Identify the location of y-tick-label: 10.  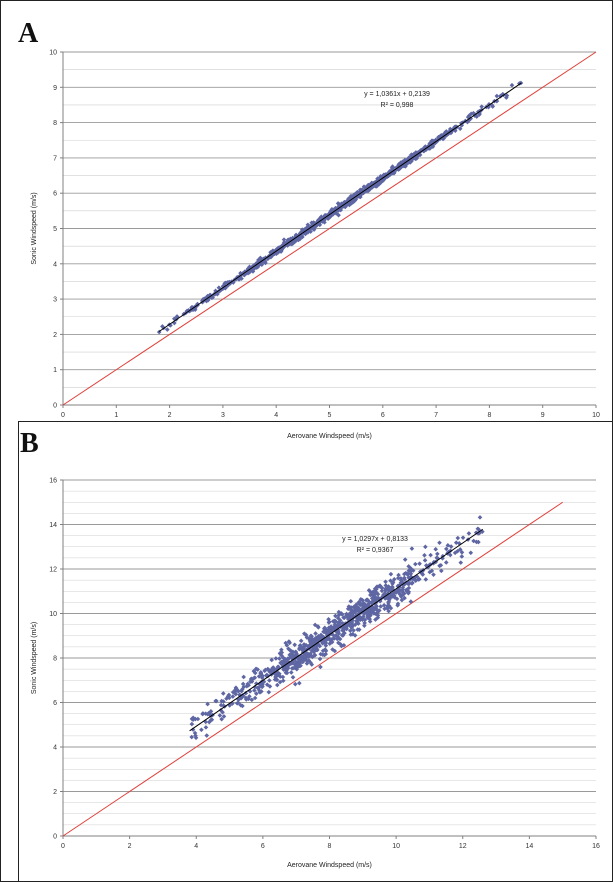
(53, 614).